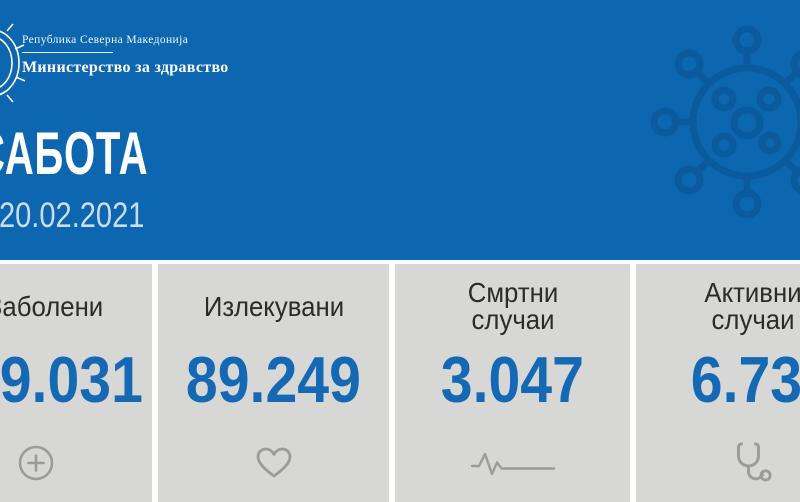  I want to click on logo-divider, so click(67, 52).